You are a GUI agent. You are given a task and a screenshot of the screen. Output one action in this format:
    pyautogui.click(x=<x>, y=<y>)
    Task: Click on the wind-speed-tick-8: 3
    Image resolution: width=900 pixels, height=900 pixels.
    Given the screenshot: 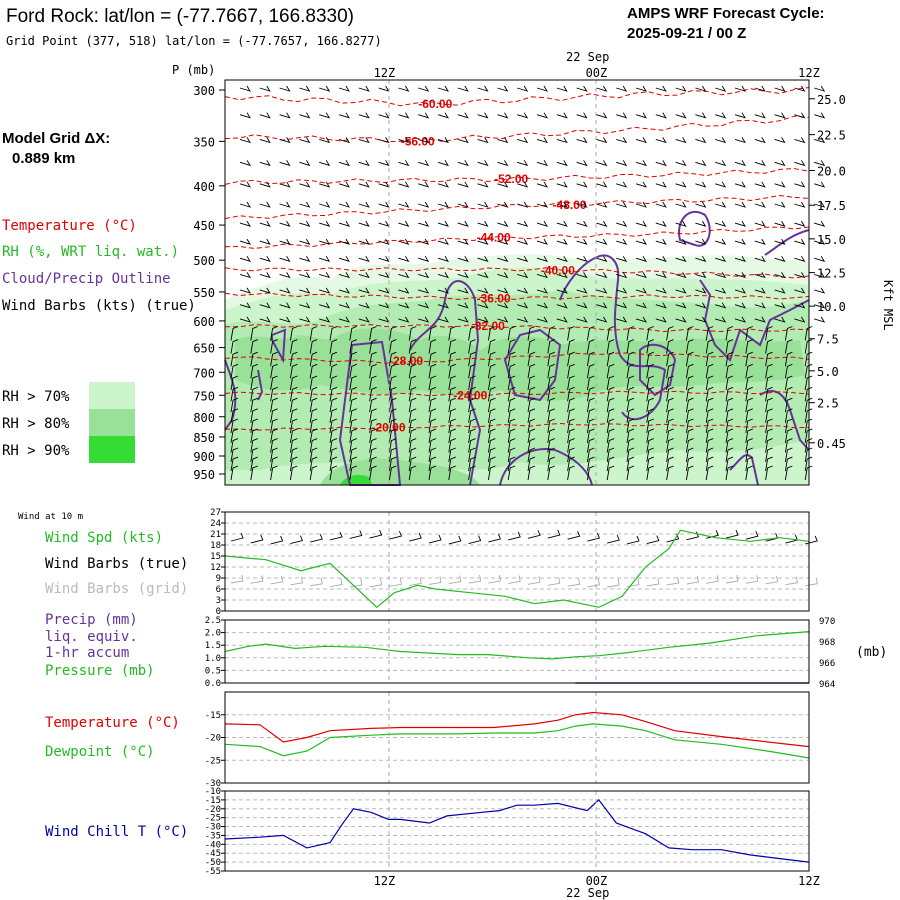 What is the action you would take?
    pyautogui.click(x=218, y=601)
    